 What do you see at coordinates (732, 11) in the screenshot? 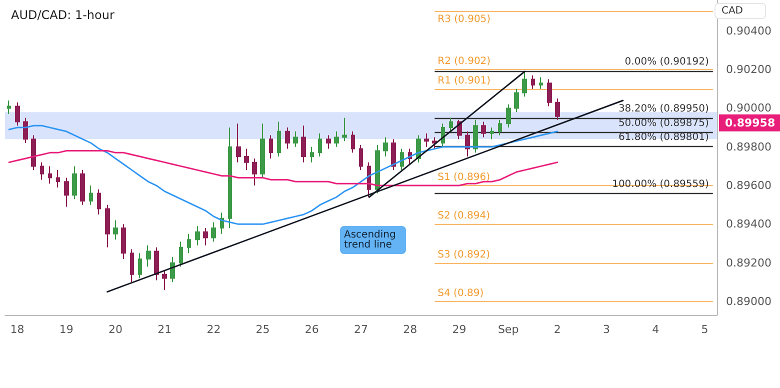
I see `y-axis-title: CAD` at bounding box center [732, 11].